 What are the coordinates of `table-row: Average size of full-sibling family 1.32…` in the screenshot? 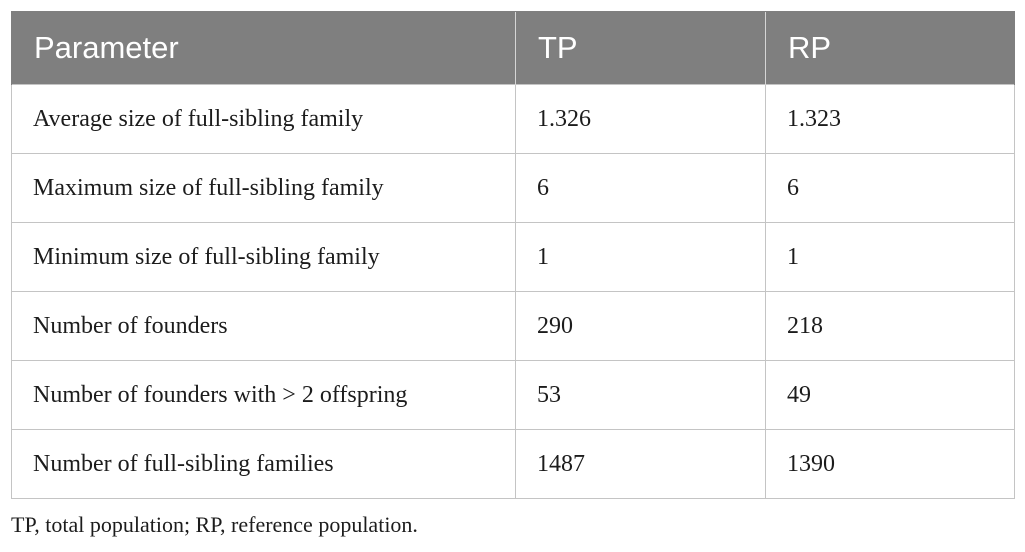 It's located at (513, 119).